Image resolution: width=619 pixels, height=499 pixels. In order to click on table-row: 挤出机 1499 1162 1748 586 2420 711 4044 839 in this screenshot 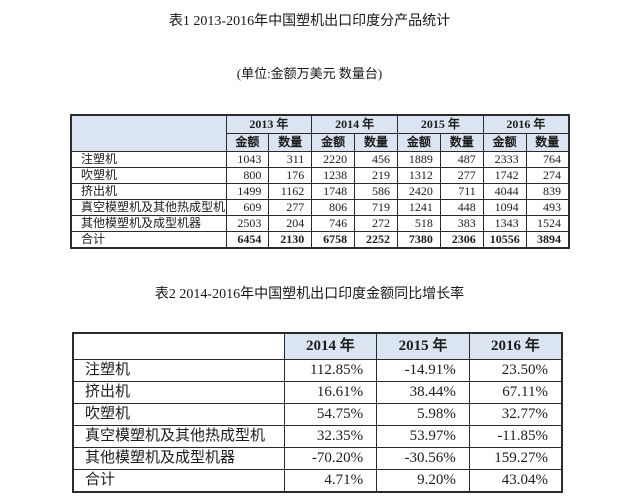, I will do `click(320, 191)`.